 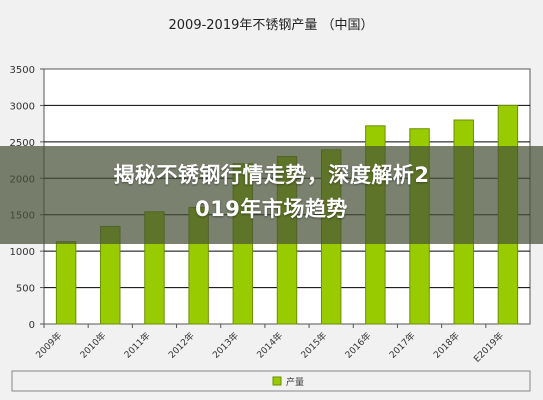 I want to click on headline-line-2: 019年市场趋势, so click(x=271, y=209).